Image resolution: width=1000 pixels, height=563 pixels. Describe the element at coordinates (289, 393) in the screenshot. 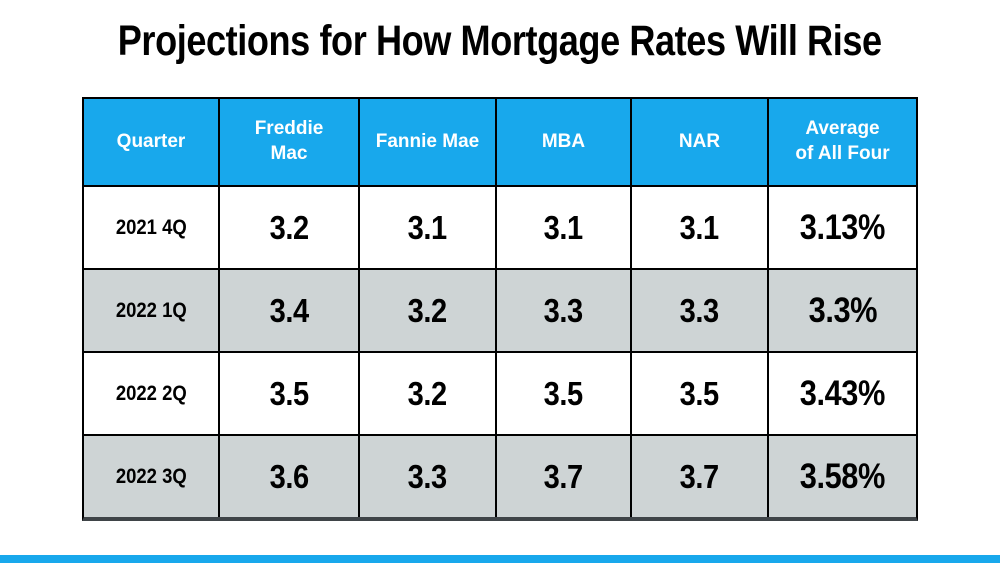

I see `rate-cell-freddie-mac: 3.5` at that location.